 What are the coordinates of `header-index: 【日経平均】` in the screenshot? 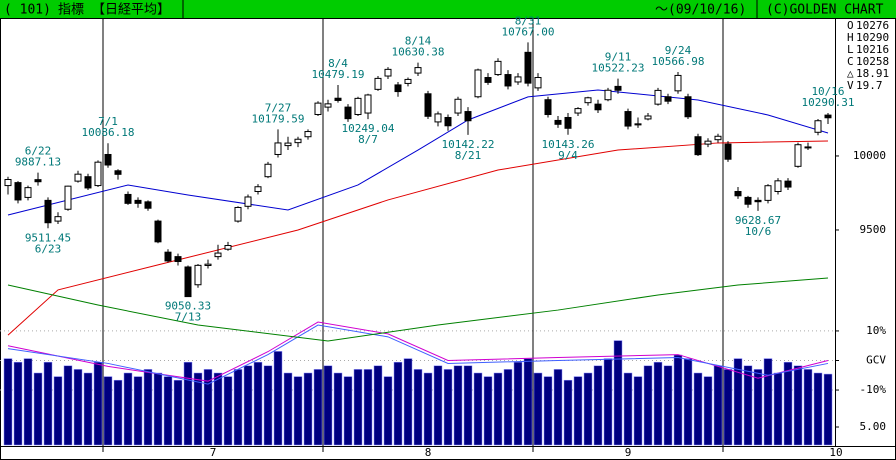 It's located at (131, 10).